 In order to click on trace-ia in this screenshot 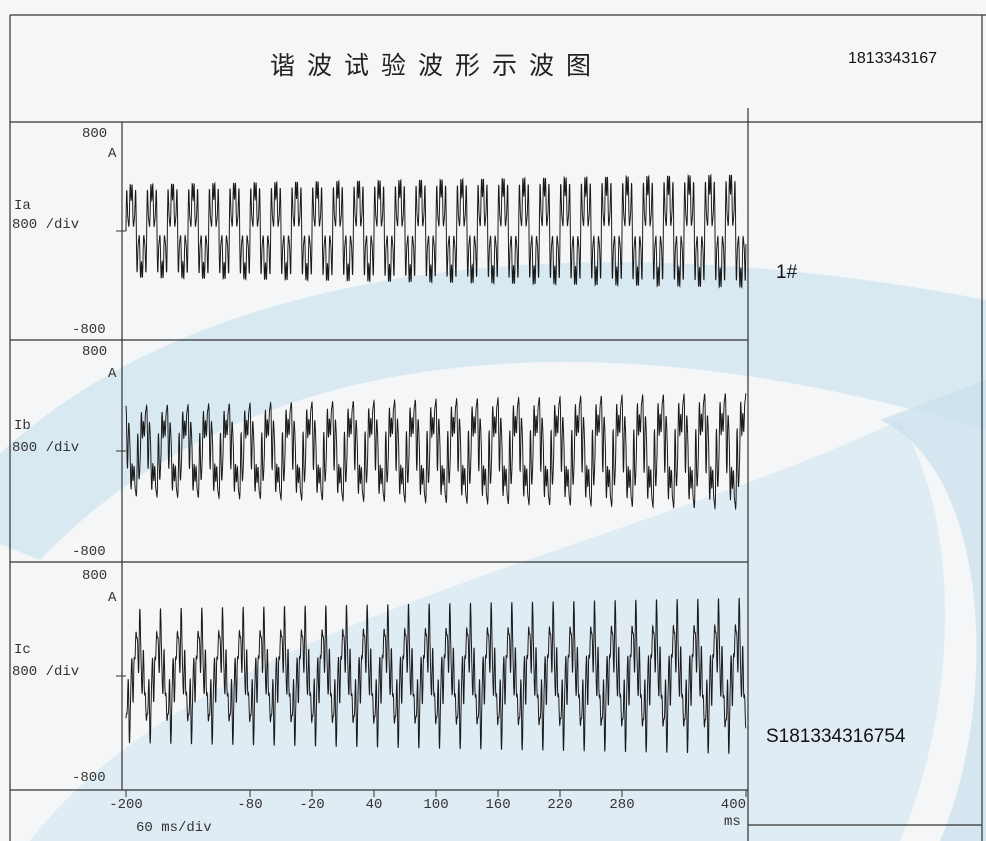, I will do `click(436, 231)`.